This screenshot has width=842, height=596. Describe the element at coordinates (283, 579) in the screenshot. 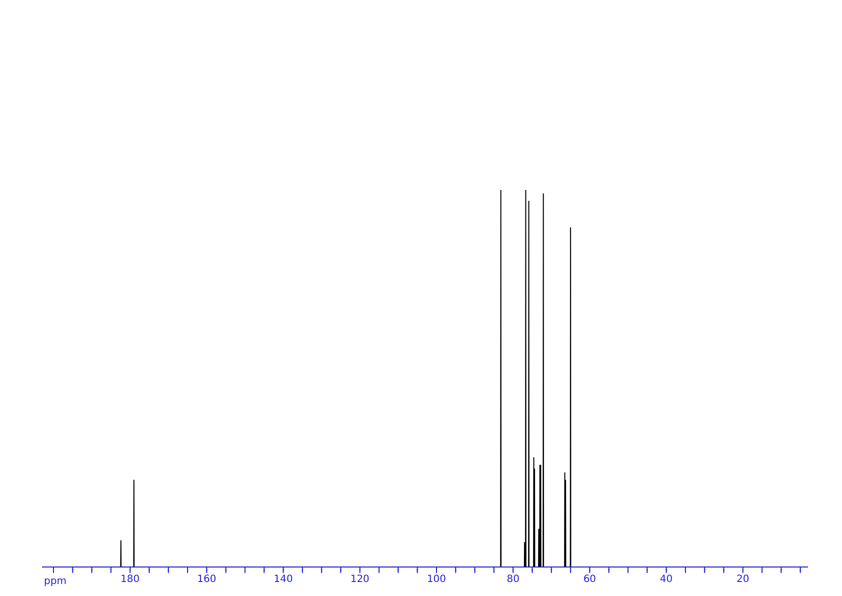

I see `x-tick-label: 140` at that location.